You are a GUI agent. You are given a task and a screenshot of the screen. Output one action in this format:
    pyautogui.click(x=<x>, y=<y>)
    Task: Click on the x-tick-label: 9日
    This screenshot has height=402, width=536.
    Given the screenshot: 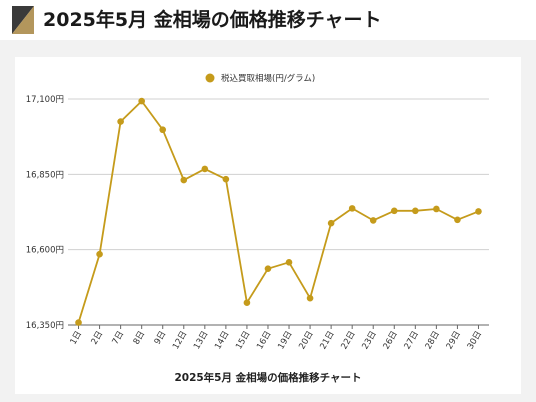 What is the action you would take?
    pyautogui.click(x=161, y=338)
    